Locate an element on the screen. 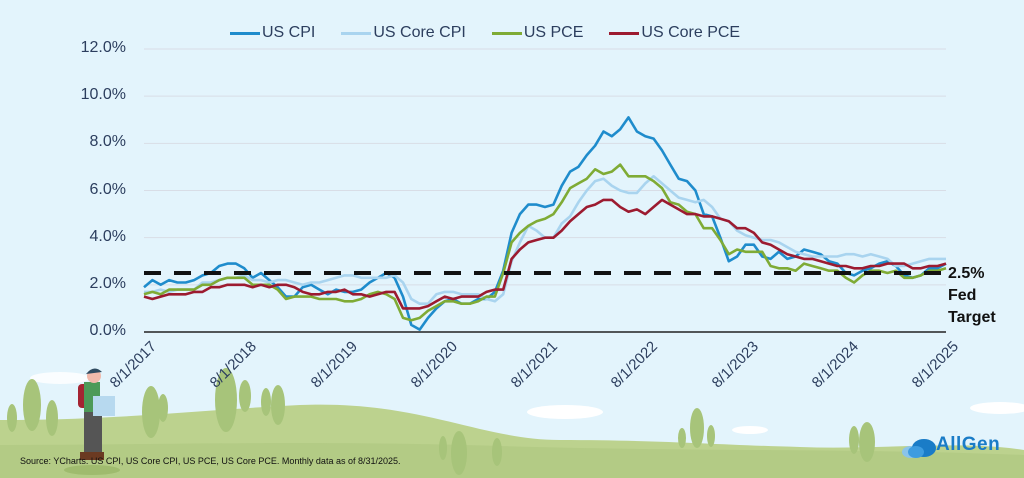 The width and height of the screenshot is (1024, 478). hiker-cap is located at coordinates (94, 371).